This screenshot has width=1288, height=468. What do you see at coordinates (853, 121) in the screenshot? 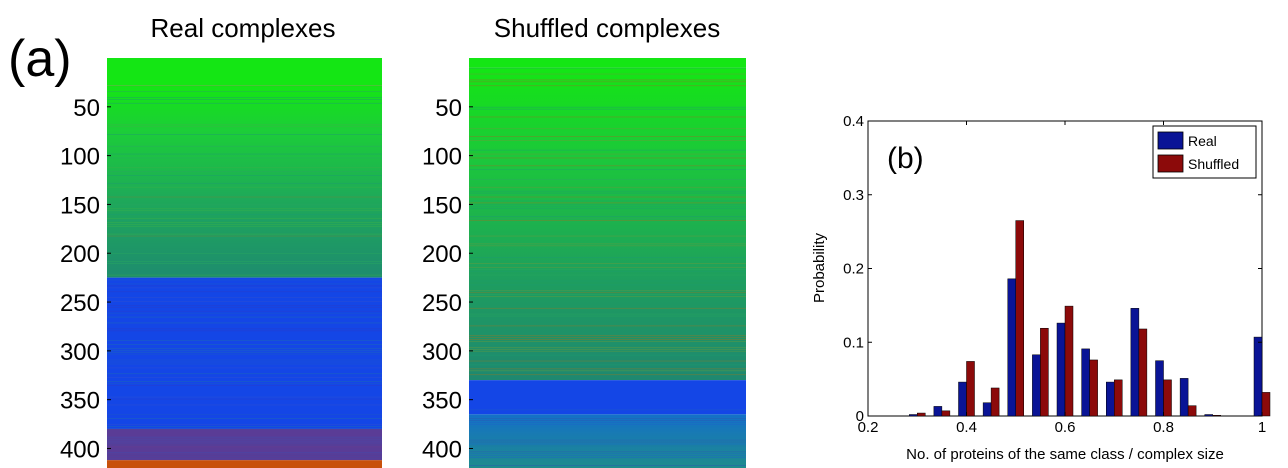
I see `y-tick-label: 0.4` at bounding box center [853, 121].